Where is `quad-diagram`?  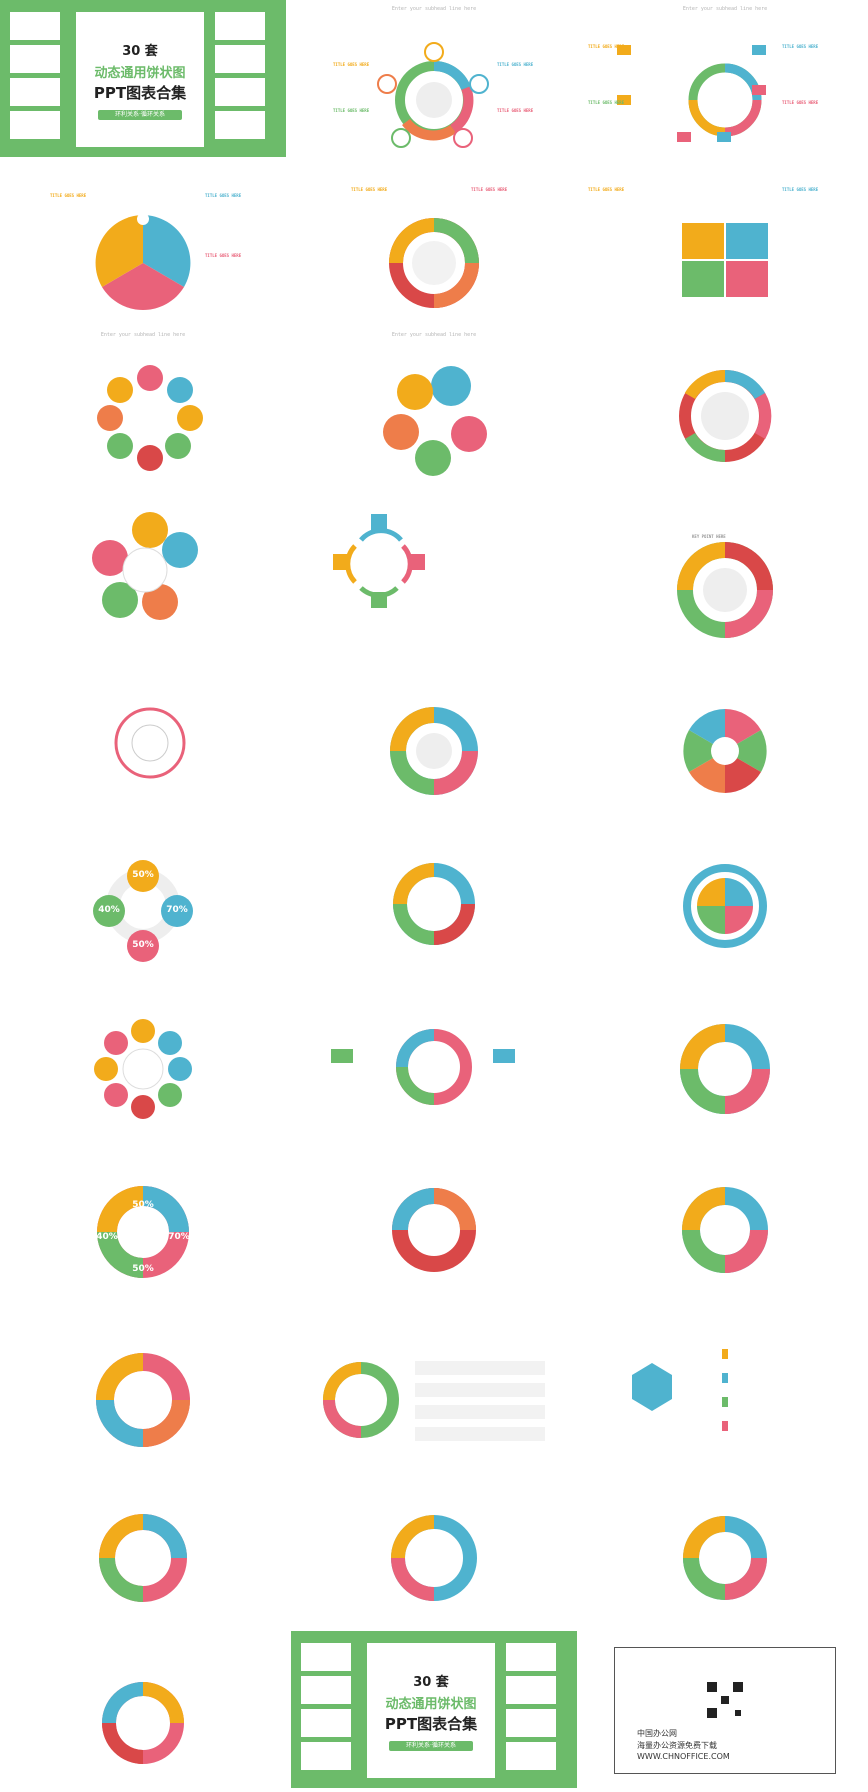 quad-diagram is located at coordinates (725, 260).